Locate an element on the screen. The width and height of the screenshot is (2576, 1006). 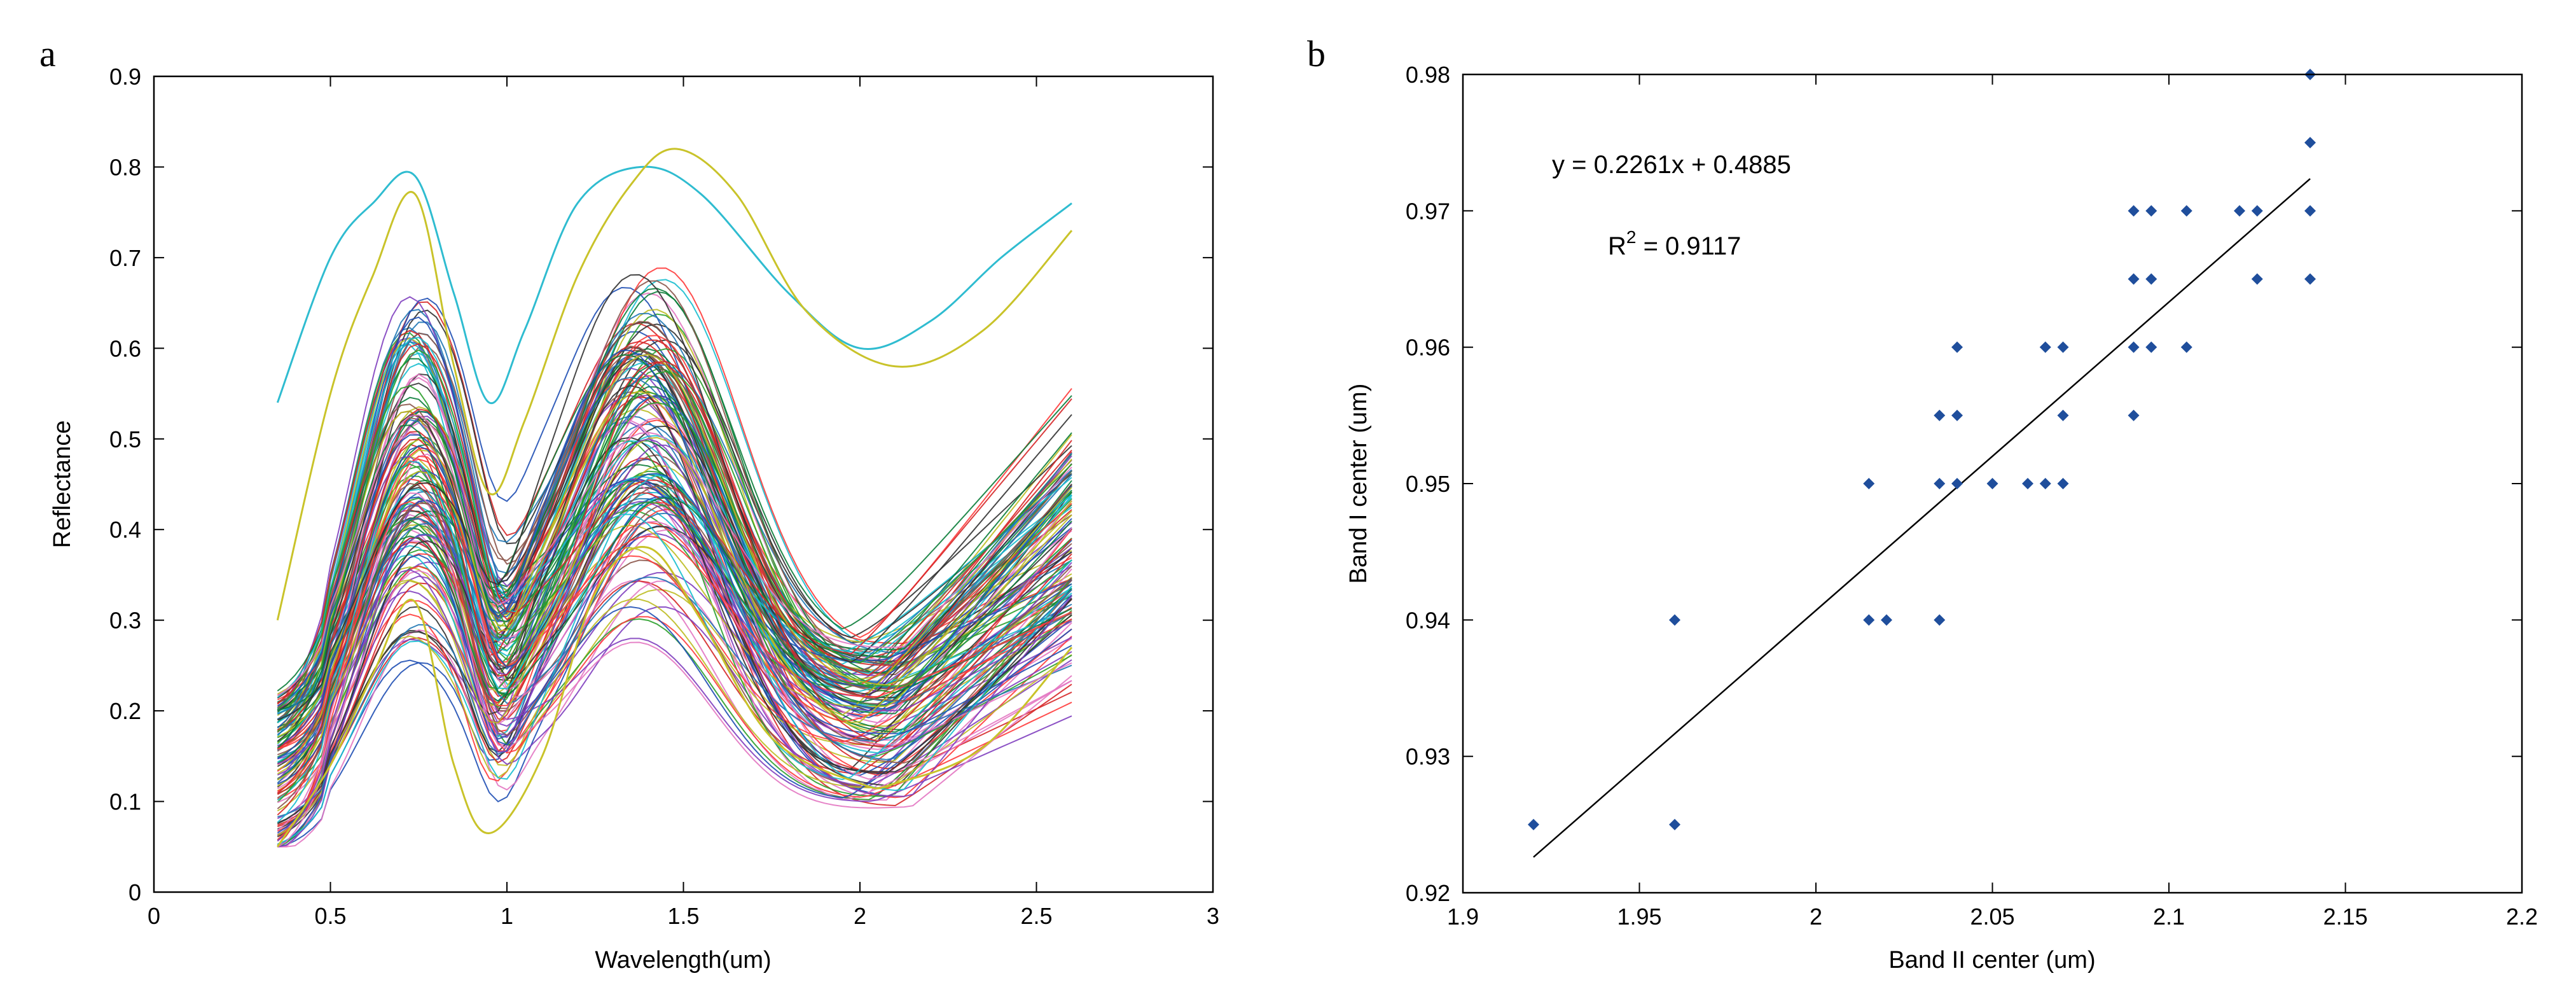
spectrum-highlight-line is located at coordinates (675, 697).